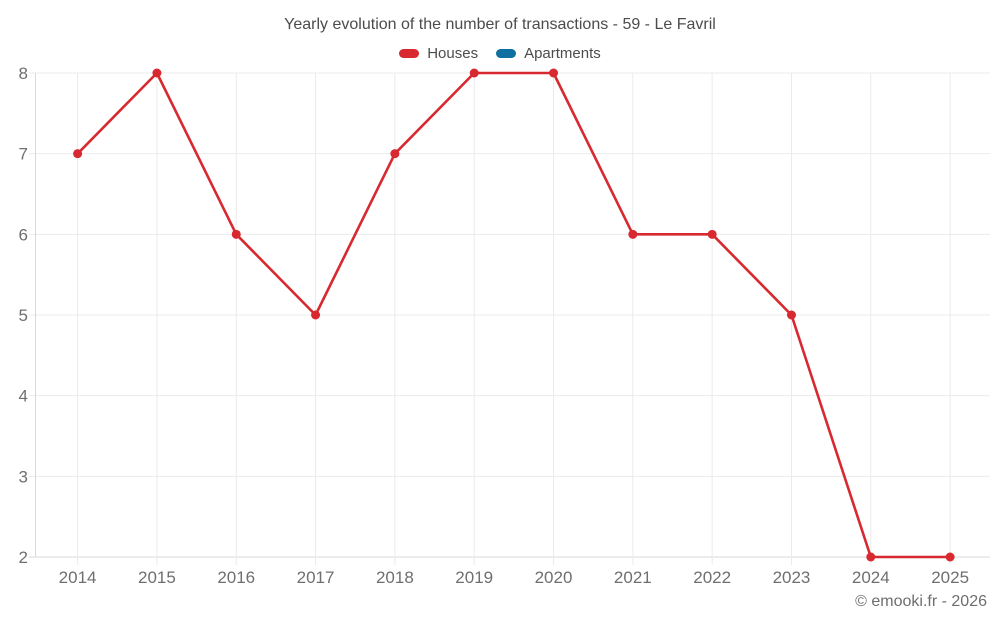 This screenshot has height=625, width=1000. Describe the element at coordinates (792, 577) in the screenshot. I see `x-tick-label: 2023` at that location.